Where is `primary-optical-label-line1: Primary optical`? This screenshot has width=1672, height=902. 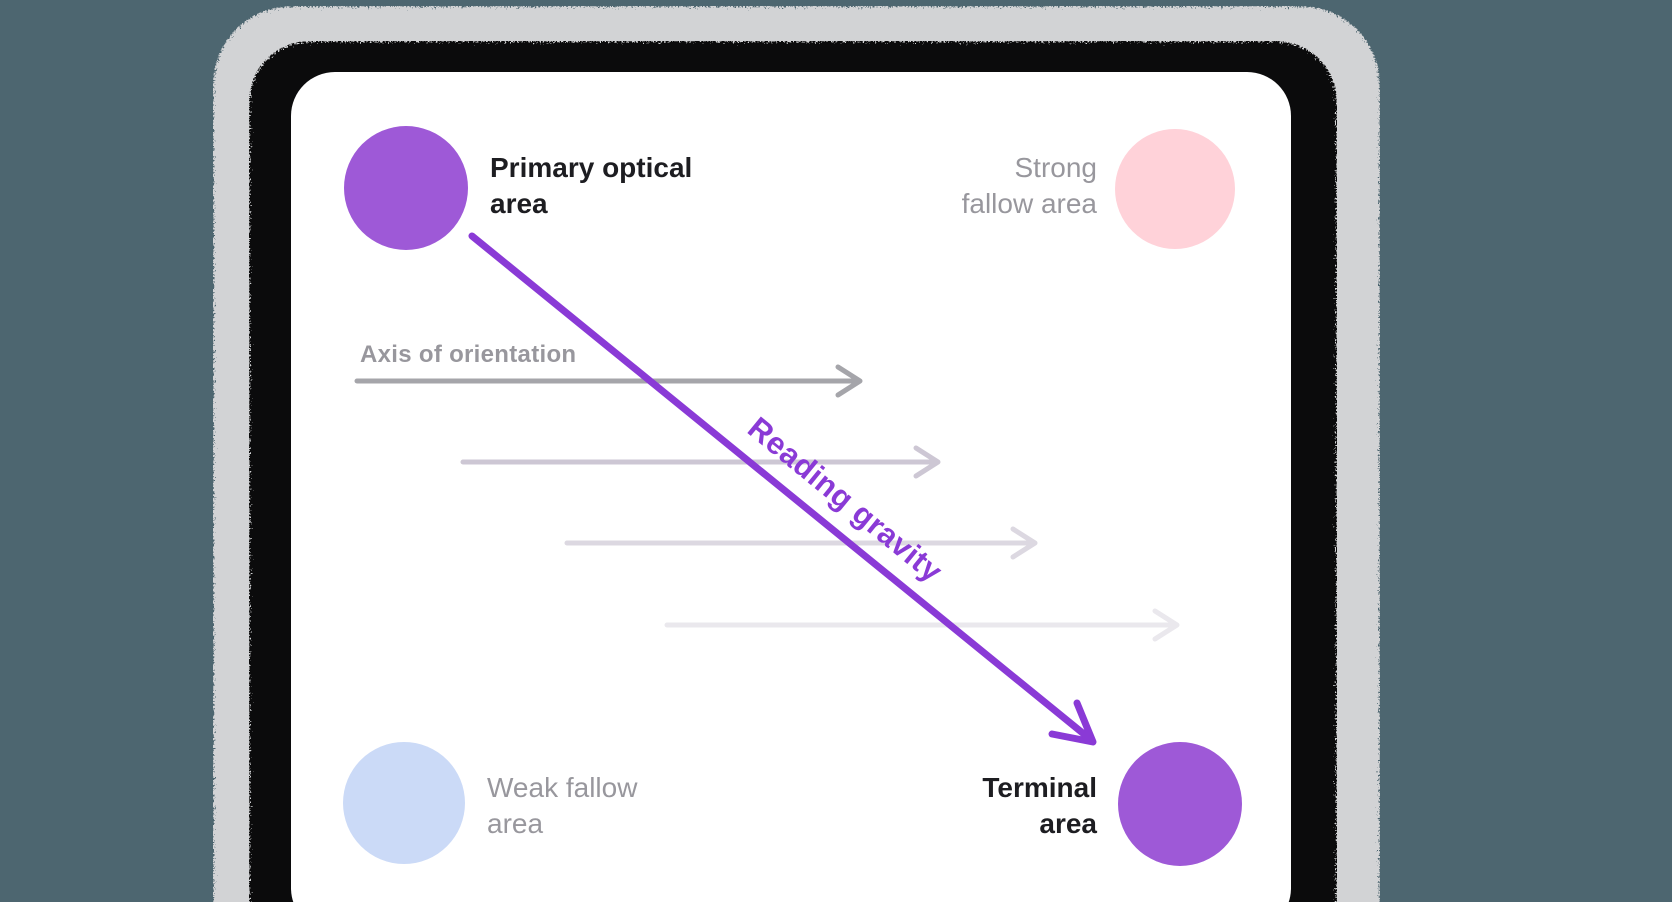
primary-optical-label-line1: Primary optical is located at coordinates (591, 167).